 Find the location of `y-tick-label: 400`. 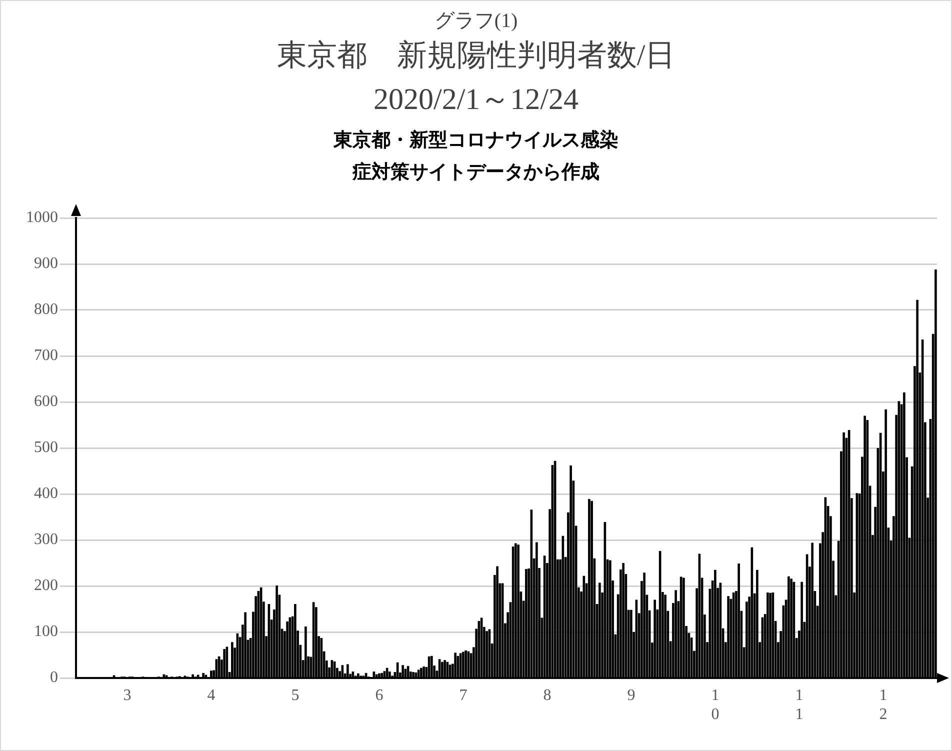

y-tick-label: 400 is located at coordinates (46, 493).